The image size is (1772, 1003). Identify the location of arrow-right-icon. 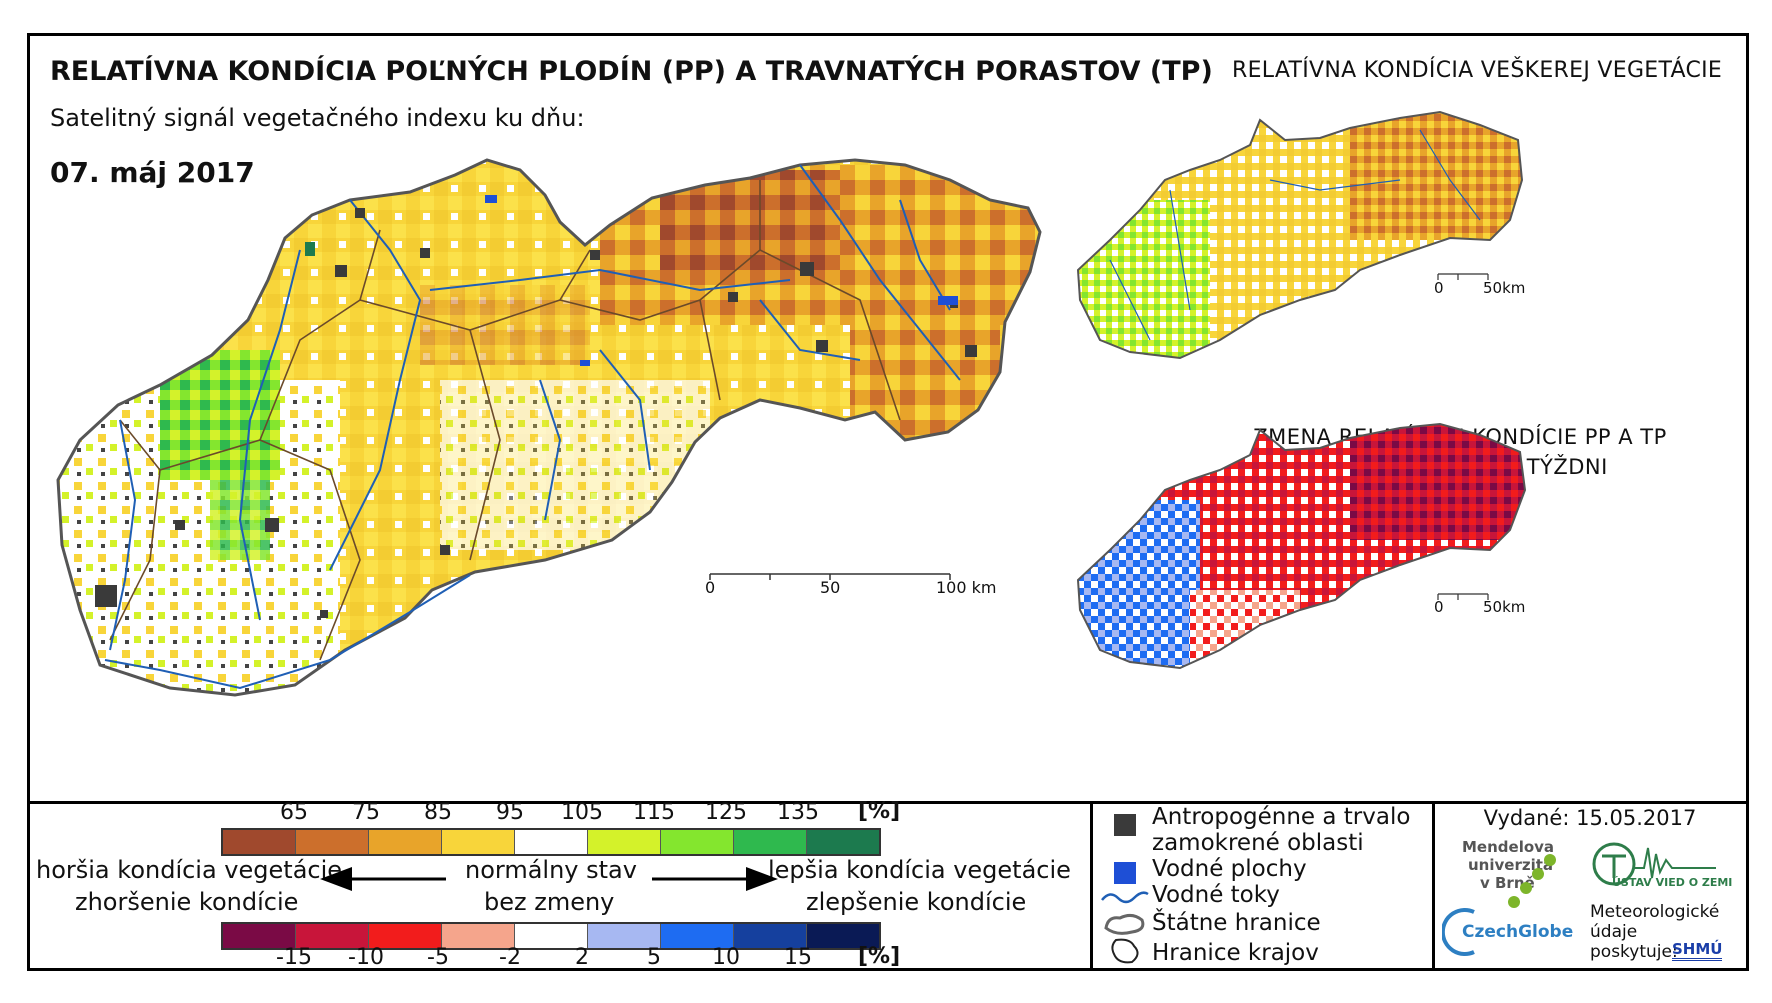
(715, 879).